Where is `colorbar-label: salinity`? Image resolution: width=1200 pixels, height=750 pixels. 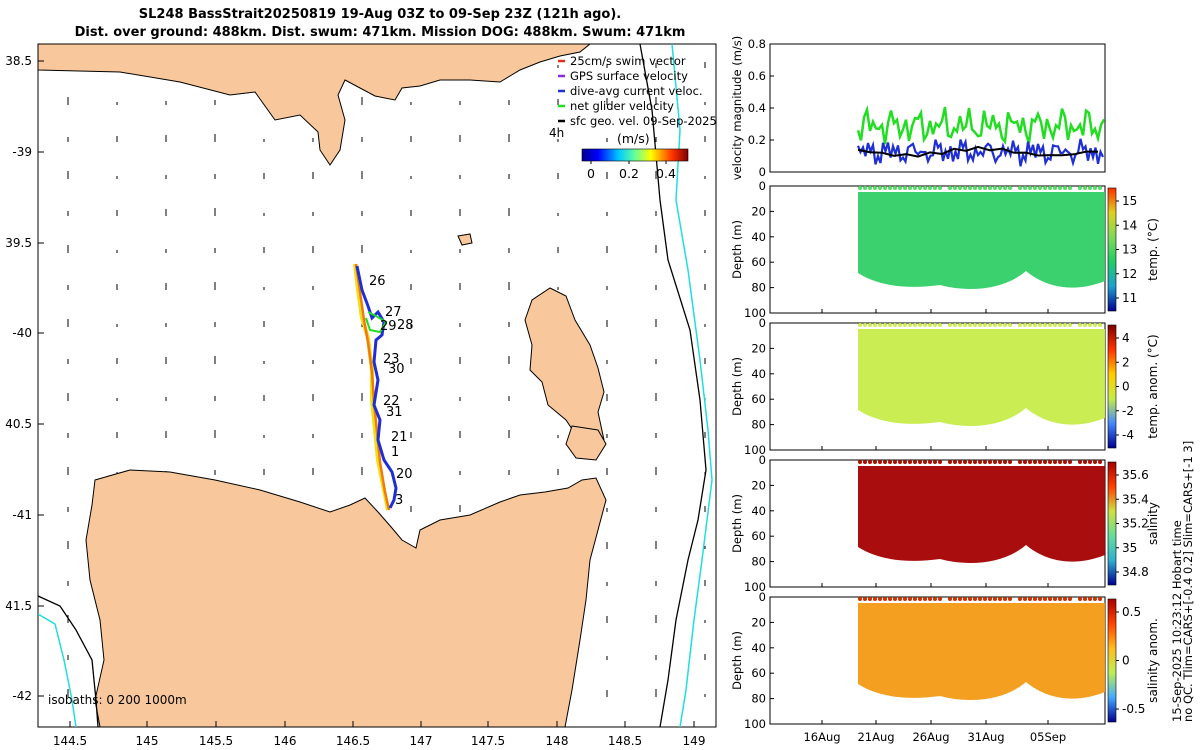
colorbar-label: salinity is located at coordinates (1153, 523).